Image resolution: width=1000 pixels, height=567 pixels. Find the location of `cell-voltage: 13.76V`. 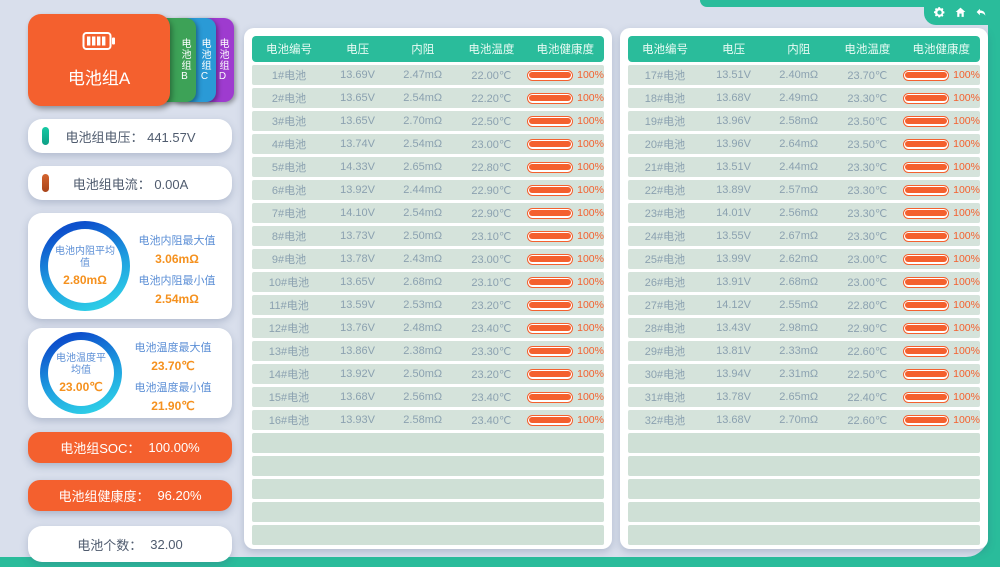

cell-voltage: 13.76V is located at coordinates (358, 328).